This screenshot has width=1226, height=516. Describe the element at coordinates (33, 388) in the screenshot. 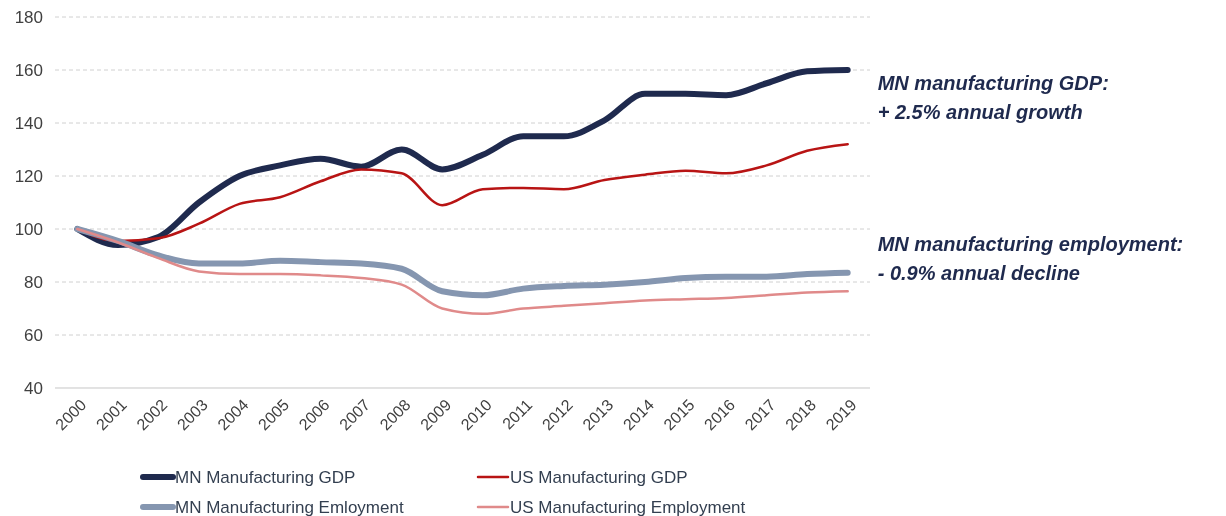

I see `y-tick-label: 40` at that location.